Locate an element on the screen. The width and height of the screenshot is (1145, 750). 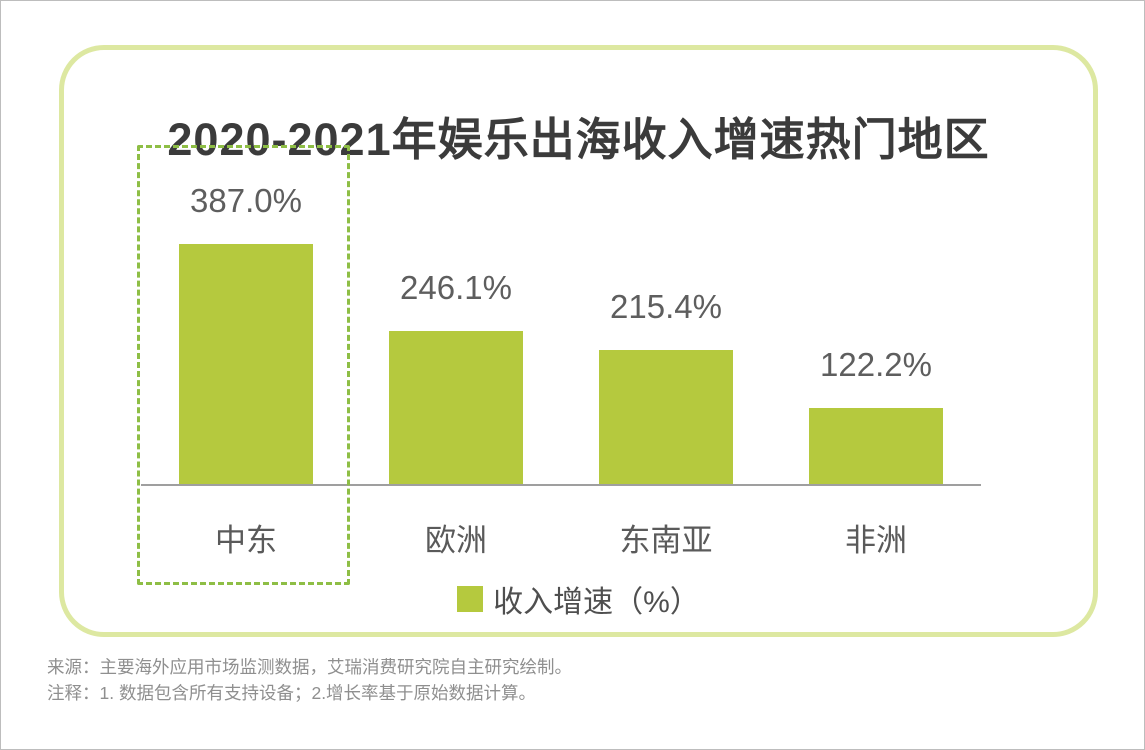
chart-title: 2020-2021年娱乐出海收入增速热门地区 is located at coordinates (578, 140).